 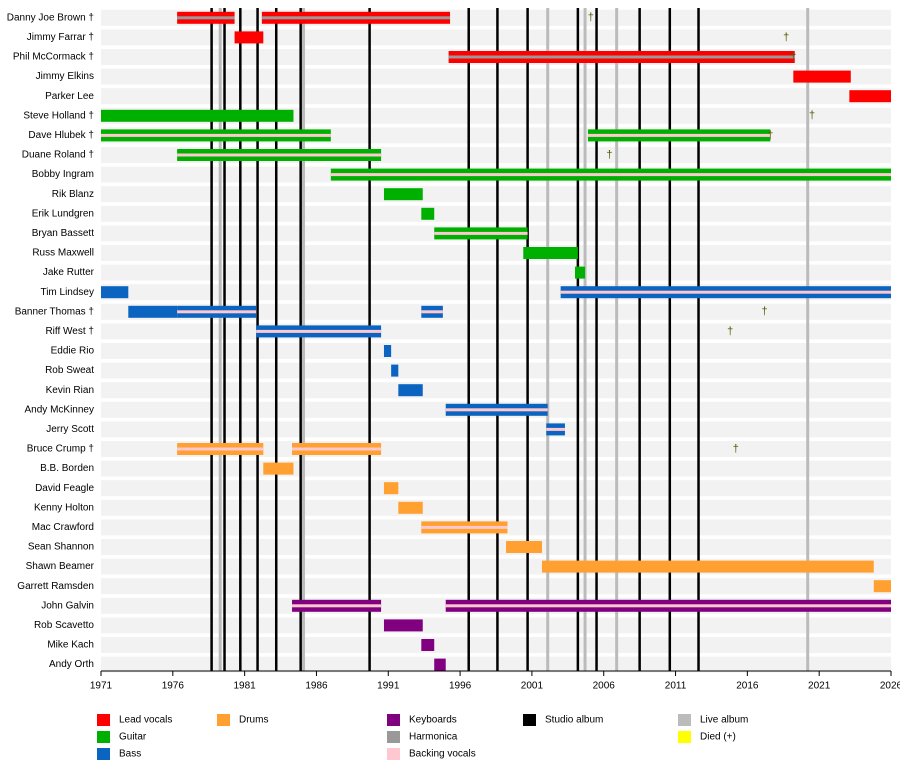 I want to click on member-name: Riff West †, so click(x=69, y=331).